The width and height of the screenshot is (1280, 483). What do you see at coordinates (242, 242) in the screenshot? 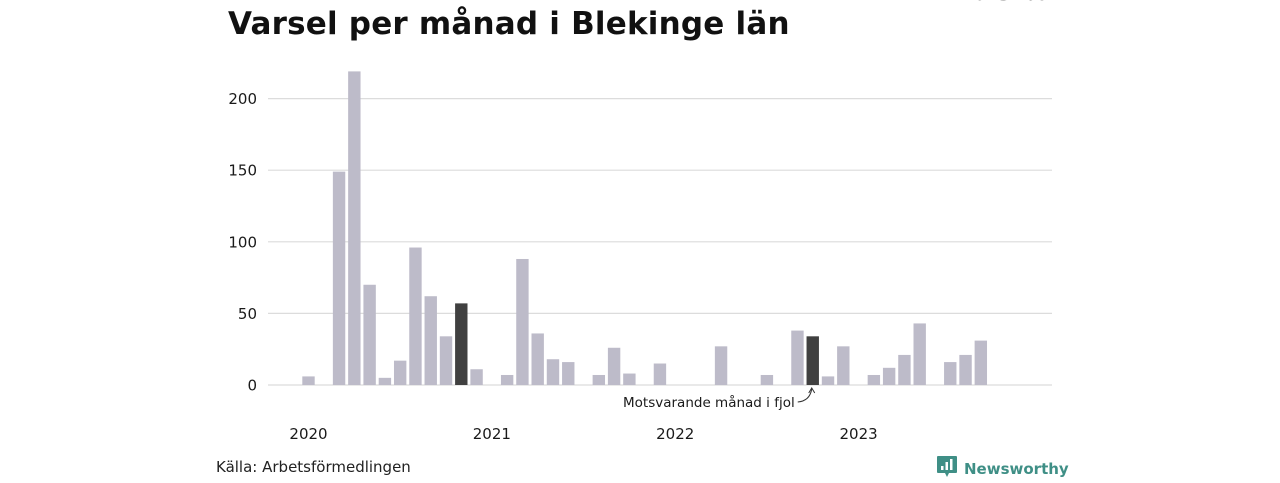
I see `y-tick-label: 100` at bounding box center [242, 242].